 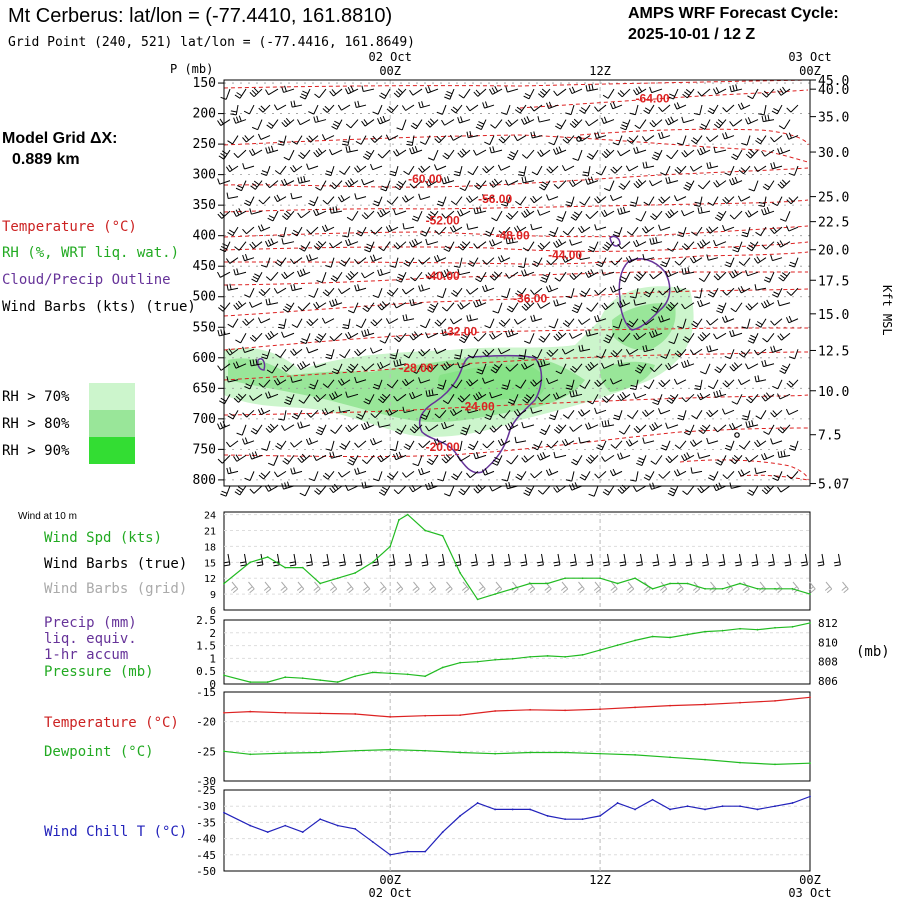 What do you see at coordinates (565, 819) in the screenshot?
I see `wind-chill-point` at bounding box center [565, 819].